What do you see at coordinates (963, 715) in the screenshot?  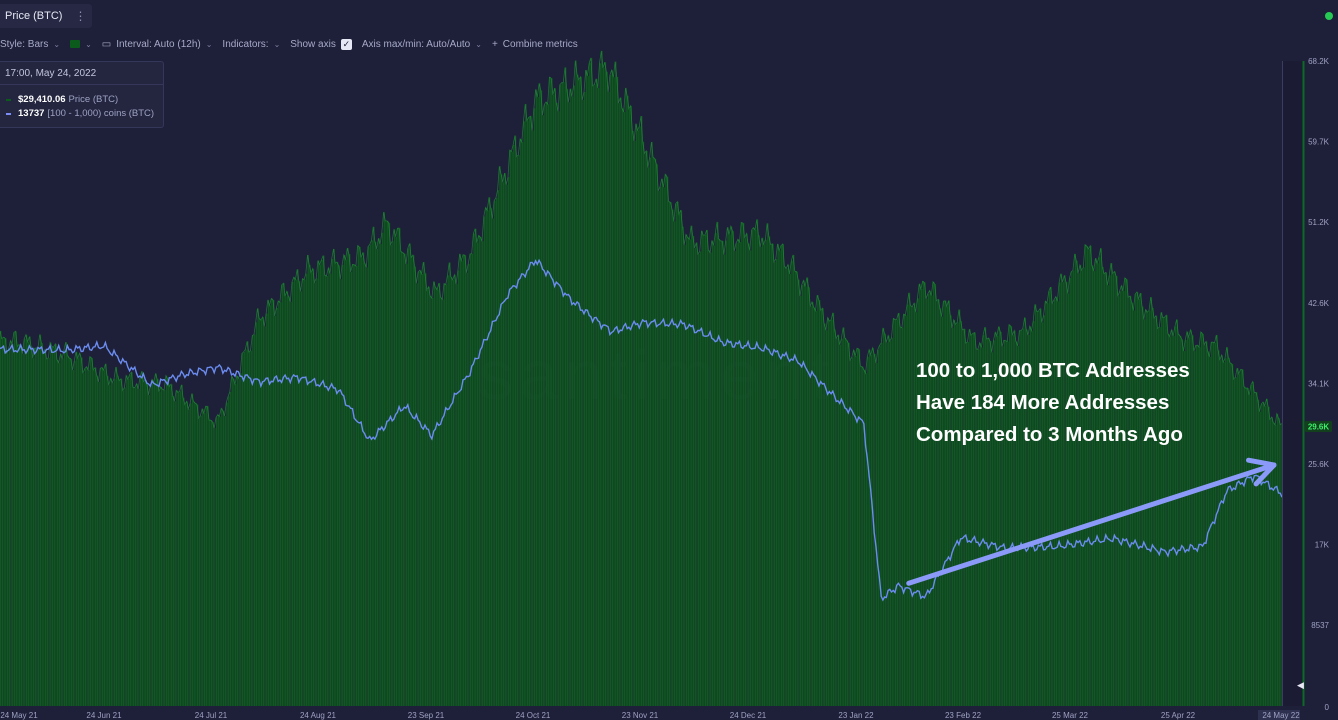 I see `x-tick-label: 23 Feb 22` at bounding box center [963, 715].